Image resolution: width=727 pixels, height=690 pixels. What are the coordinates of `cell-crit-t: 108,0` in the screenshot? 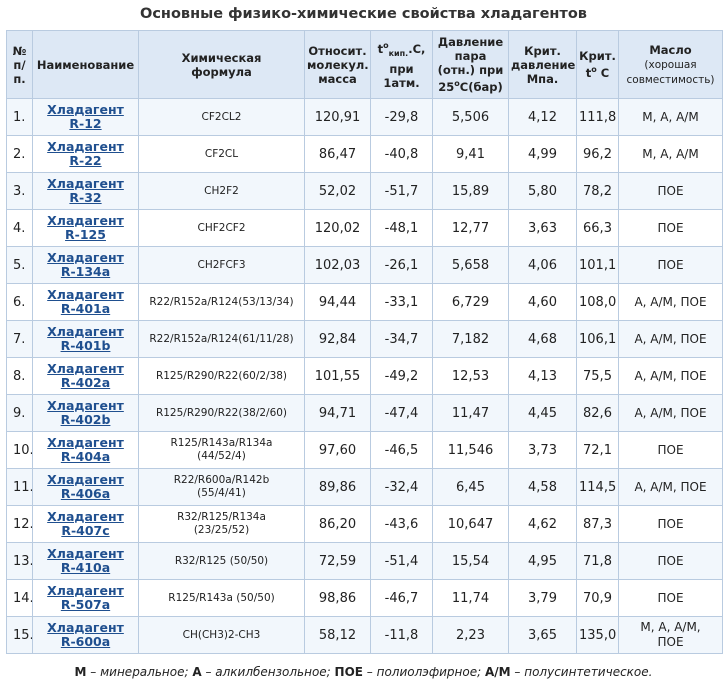 It's located at (597, 302).